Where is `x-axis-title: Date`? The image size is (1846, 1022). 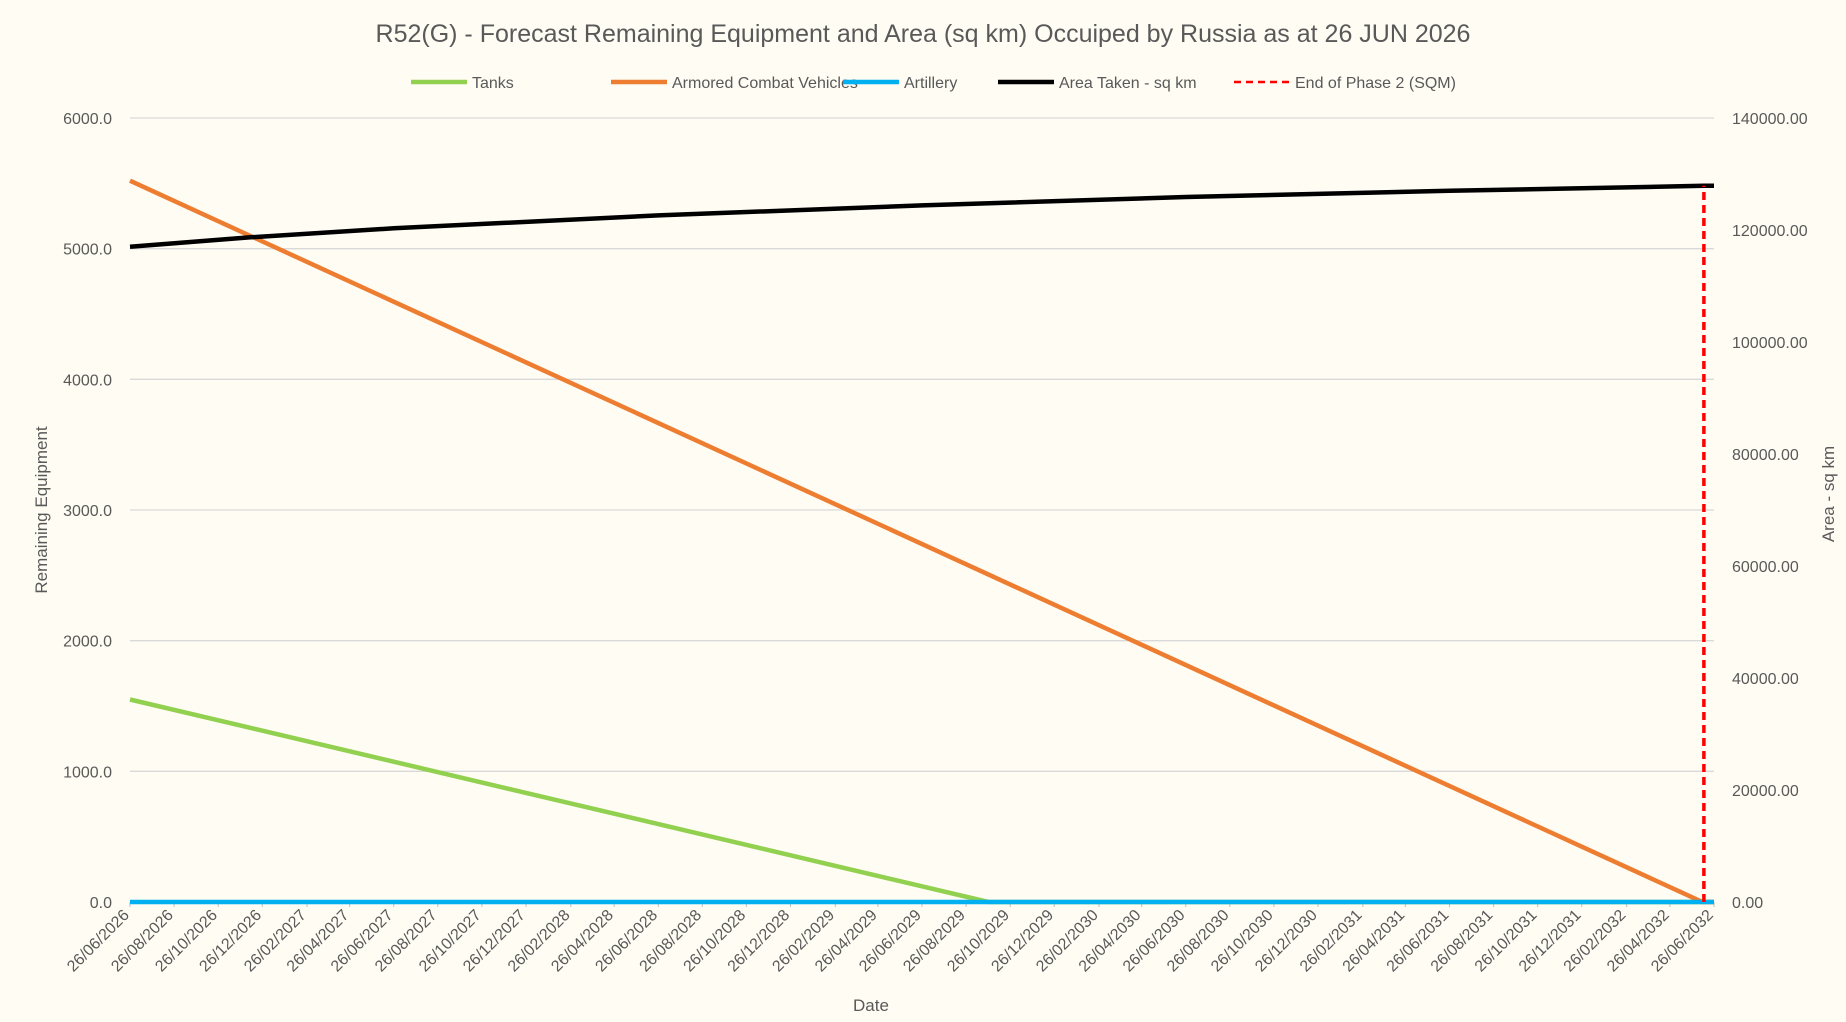
x-axis-title: Date is located at coordinates (871, 1005).